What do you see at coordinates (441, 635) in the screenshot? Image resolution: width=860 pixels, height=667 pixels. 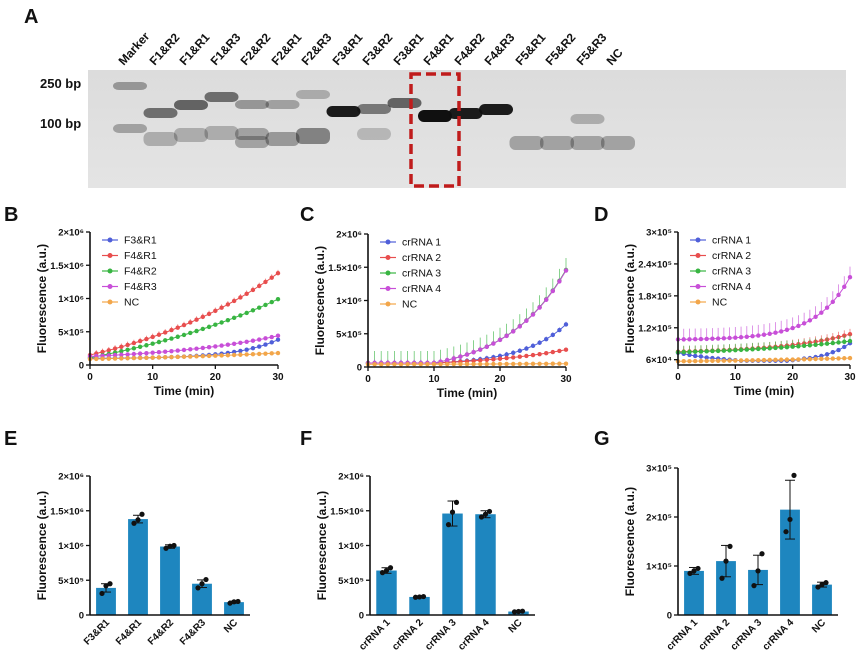 I see `x-tick-label-crrna-3: crRNA 3` at bounding box center [441, 635].